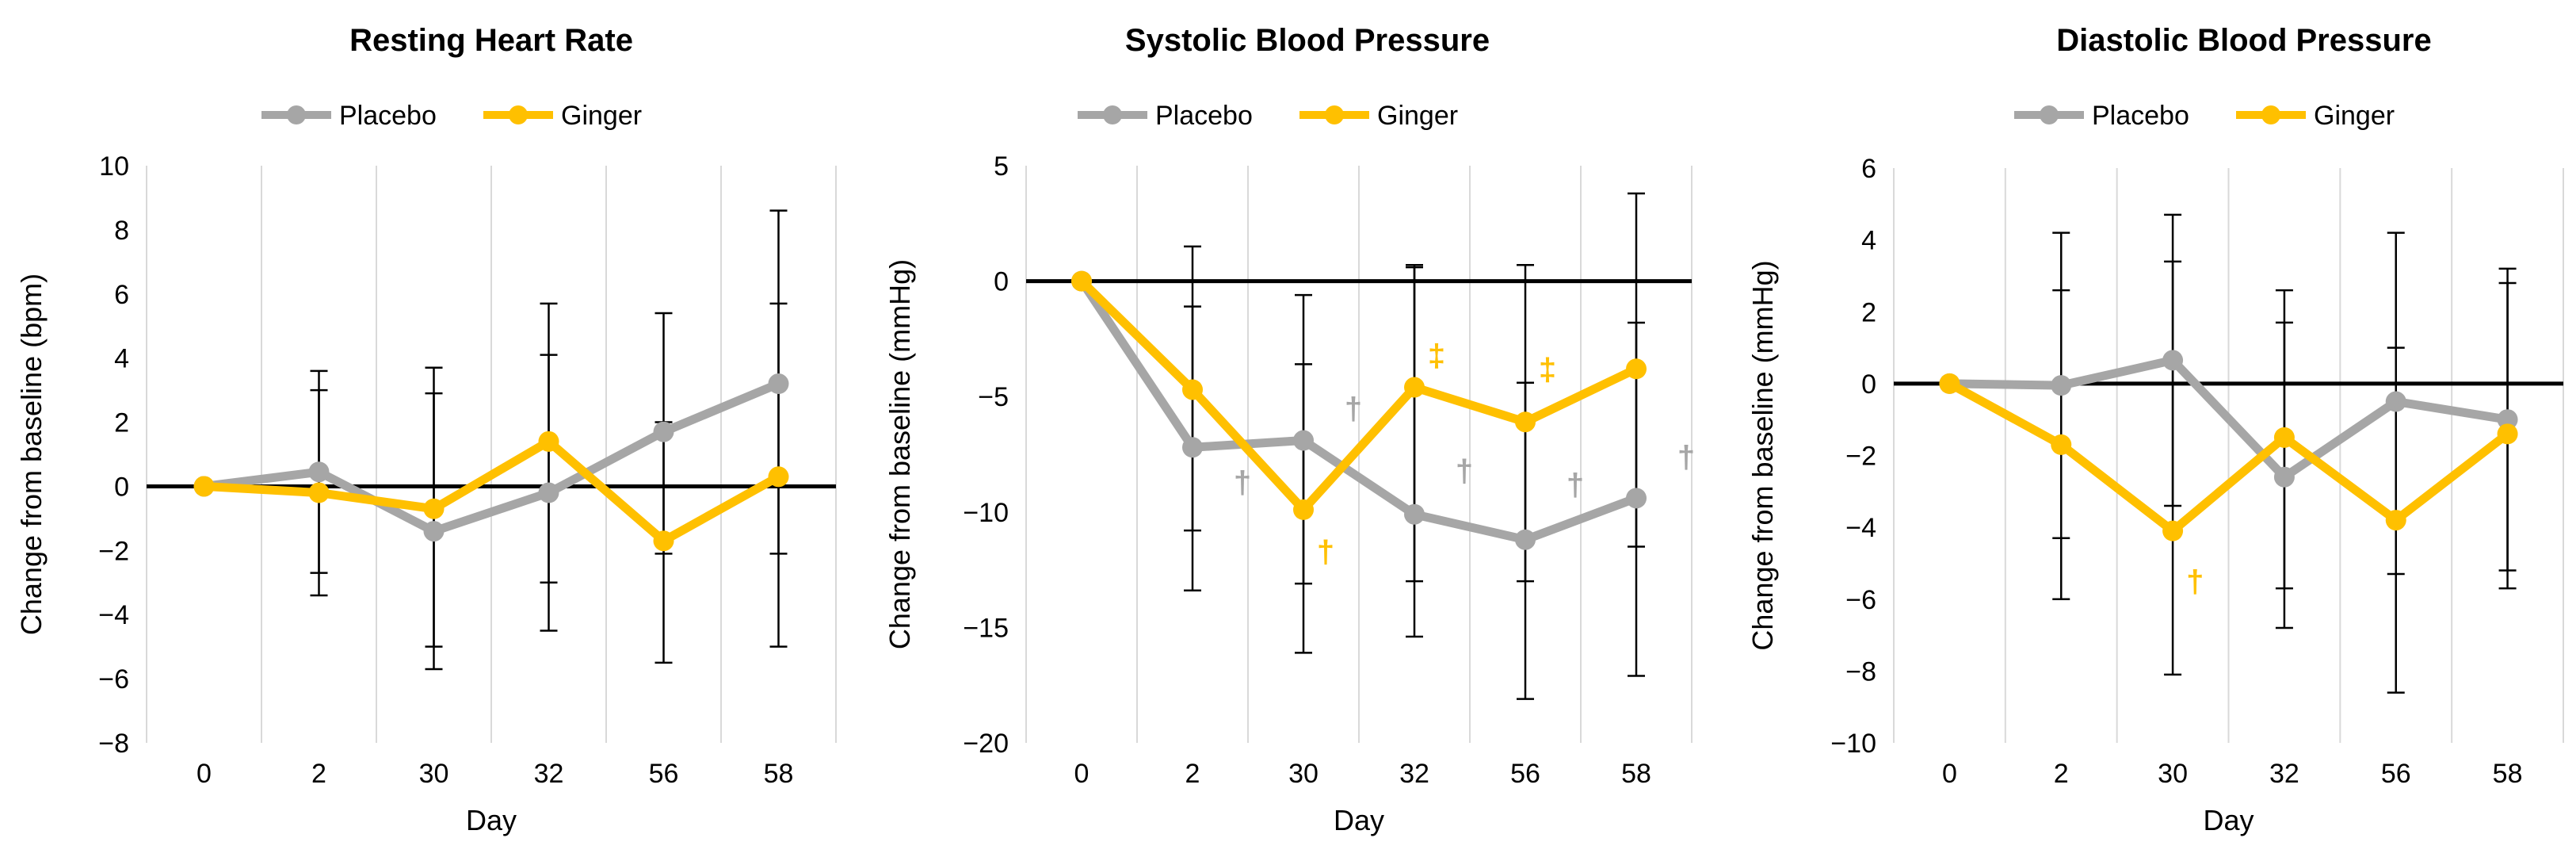  Describe the element at coordinates (1860, 457) in the screenshot. I see `y-tick-label: −2` at that location.